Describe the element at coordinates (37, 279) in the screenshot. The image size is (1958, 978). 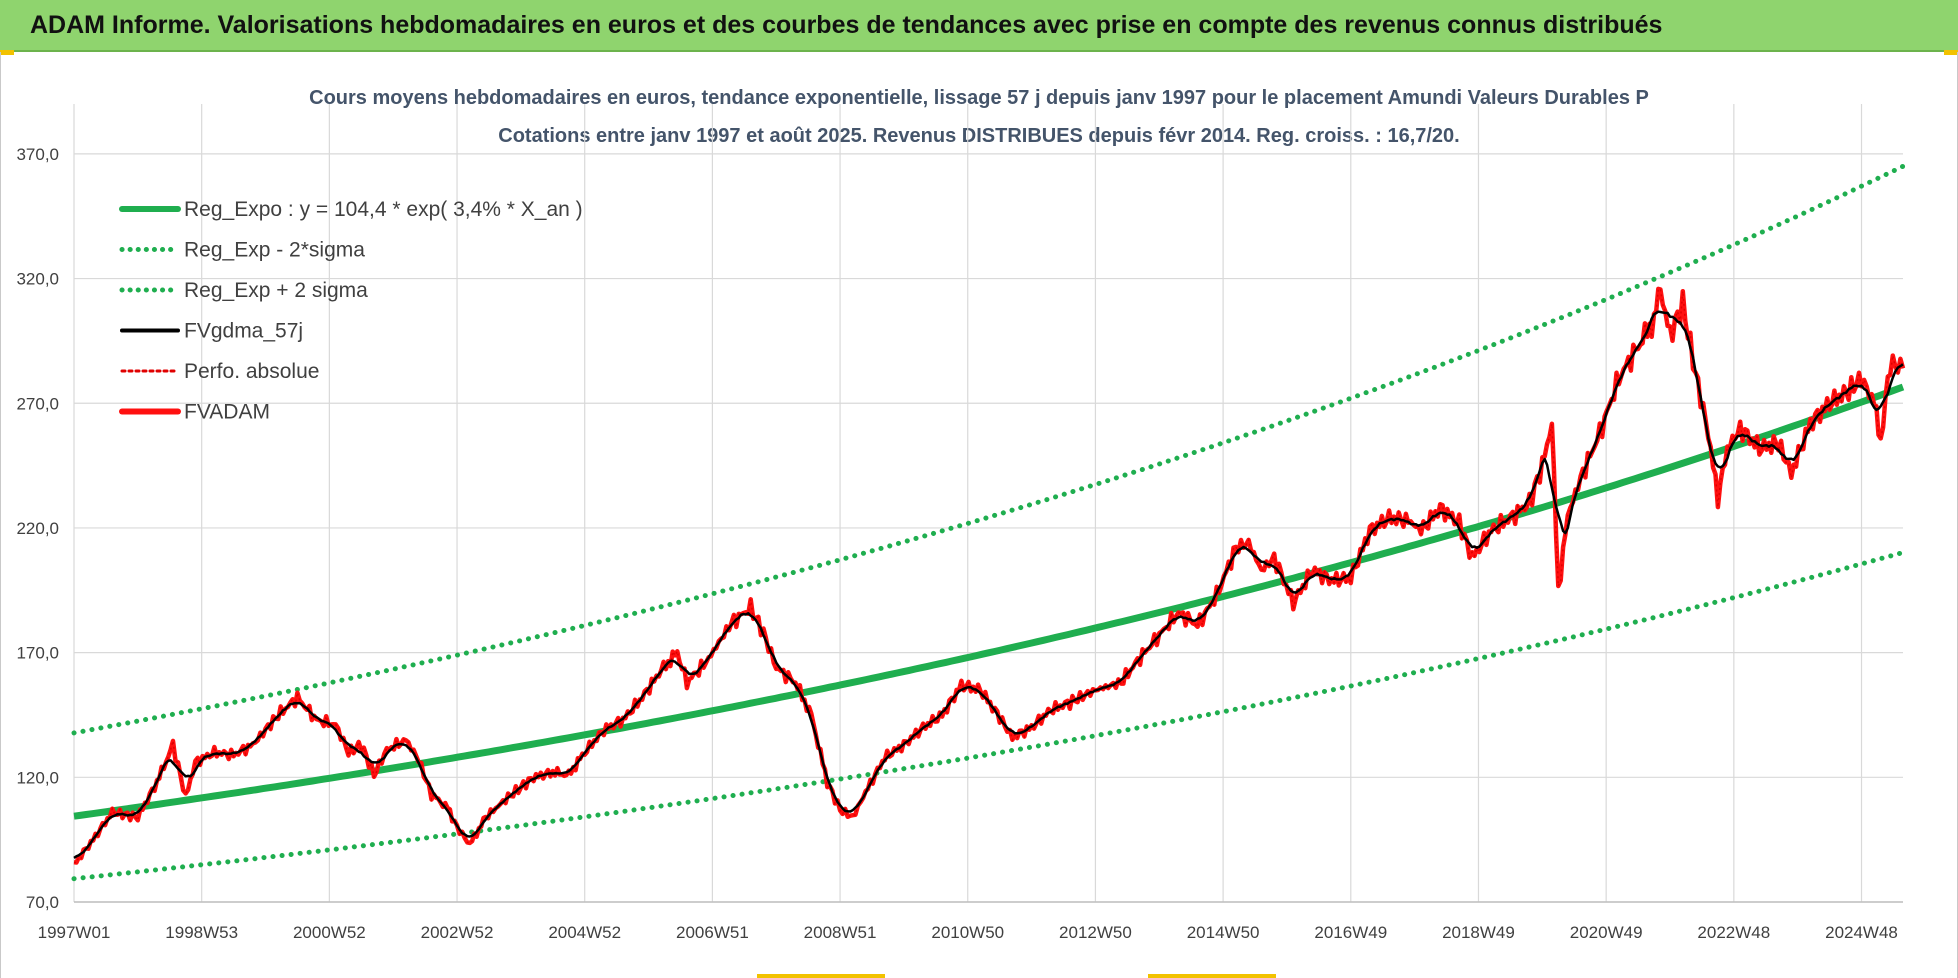
I see `y-tick-label: 320,0` at that location.